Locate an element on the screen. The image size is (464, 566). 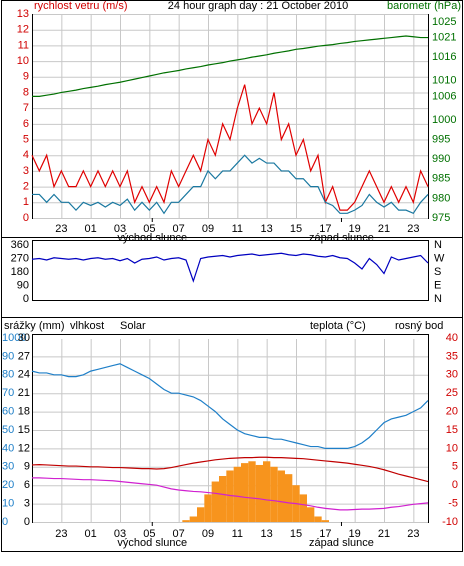
y2-tick-label: W is located at coordinates (439, 258).